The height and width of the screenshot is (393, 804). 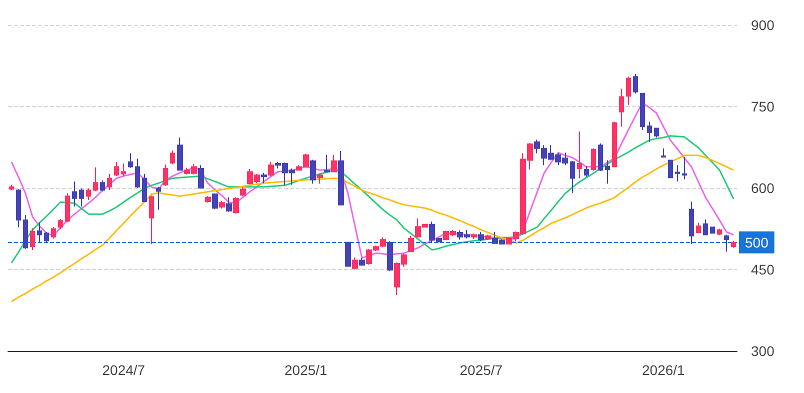 What do you see at coordinates (763, 270) in the screenshot?
I see `y-tick-label: 450` at bounding box center [763, 270].